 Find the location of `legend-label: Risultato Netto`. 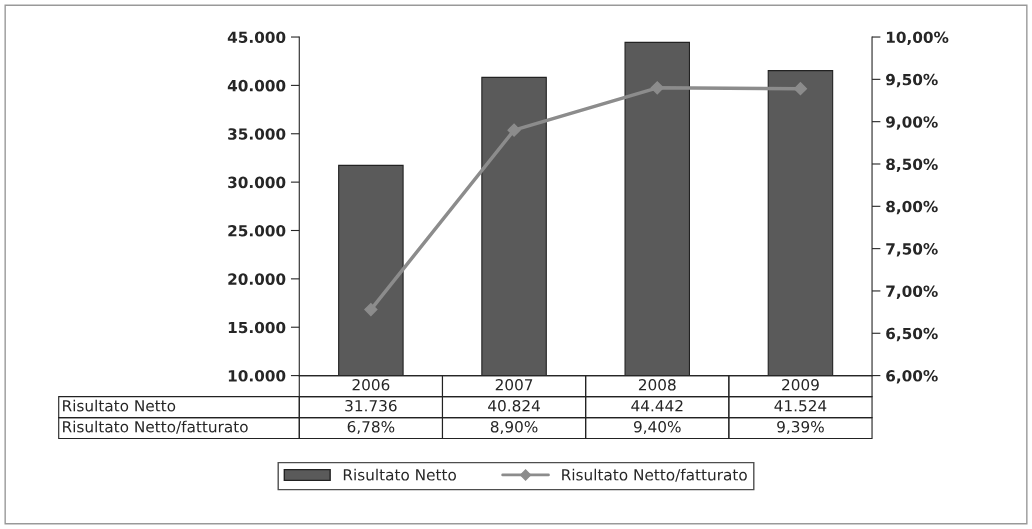

legend-label: Risultato Netto is located at coordinates (399, 474).